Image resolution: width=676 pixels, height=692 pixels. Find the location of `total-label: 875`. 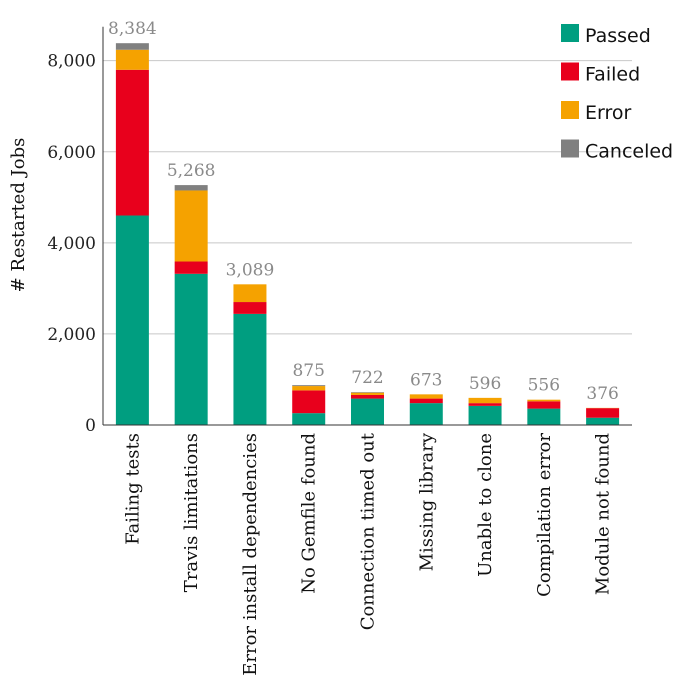

total-label: 875 is located at coordinates (308, 371).